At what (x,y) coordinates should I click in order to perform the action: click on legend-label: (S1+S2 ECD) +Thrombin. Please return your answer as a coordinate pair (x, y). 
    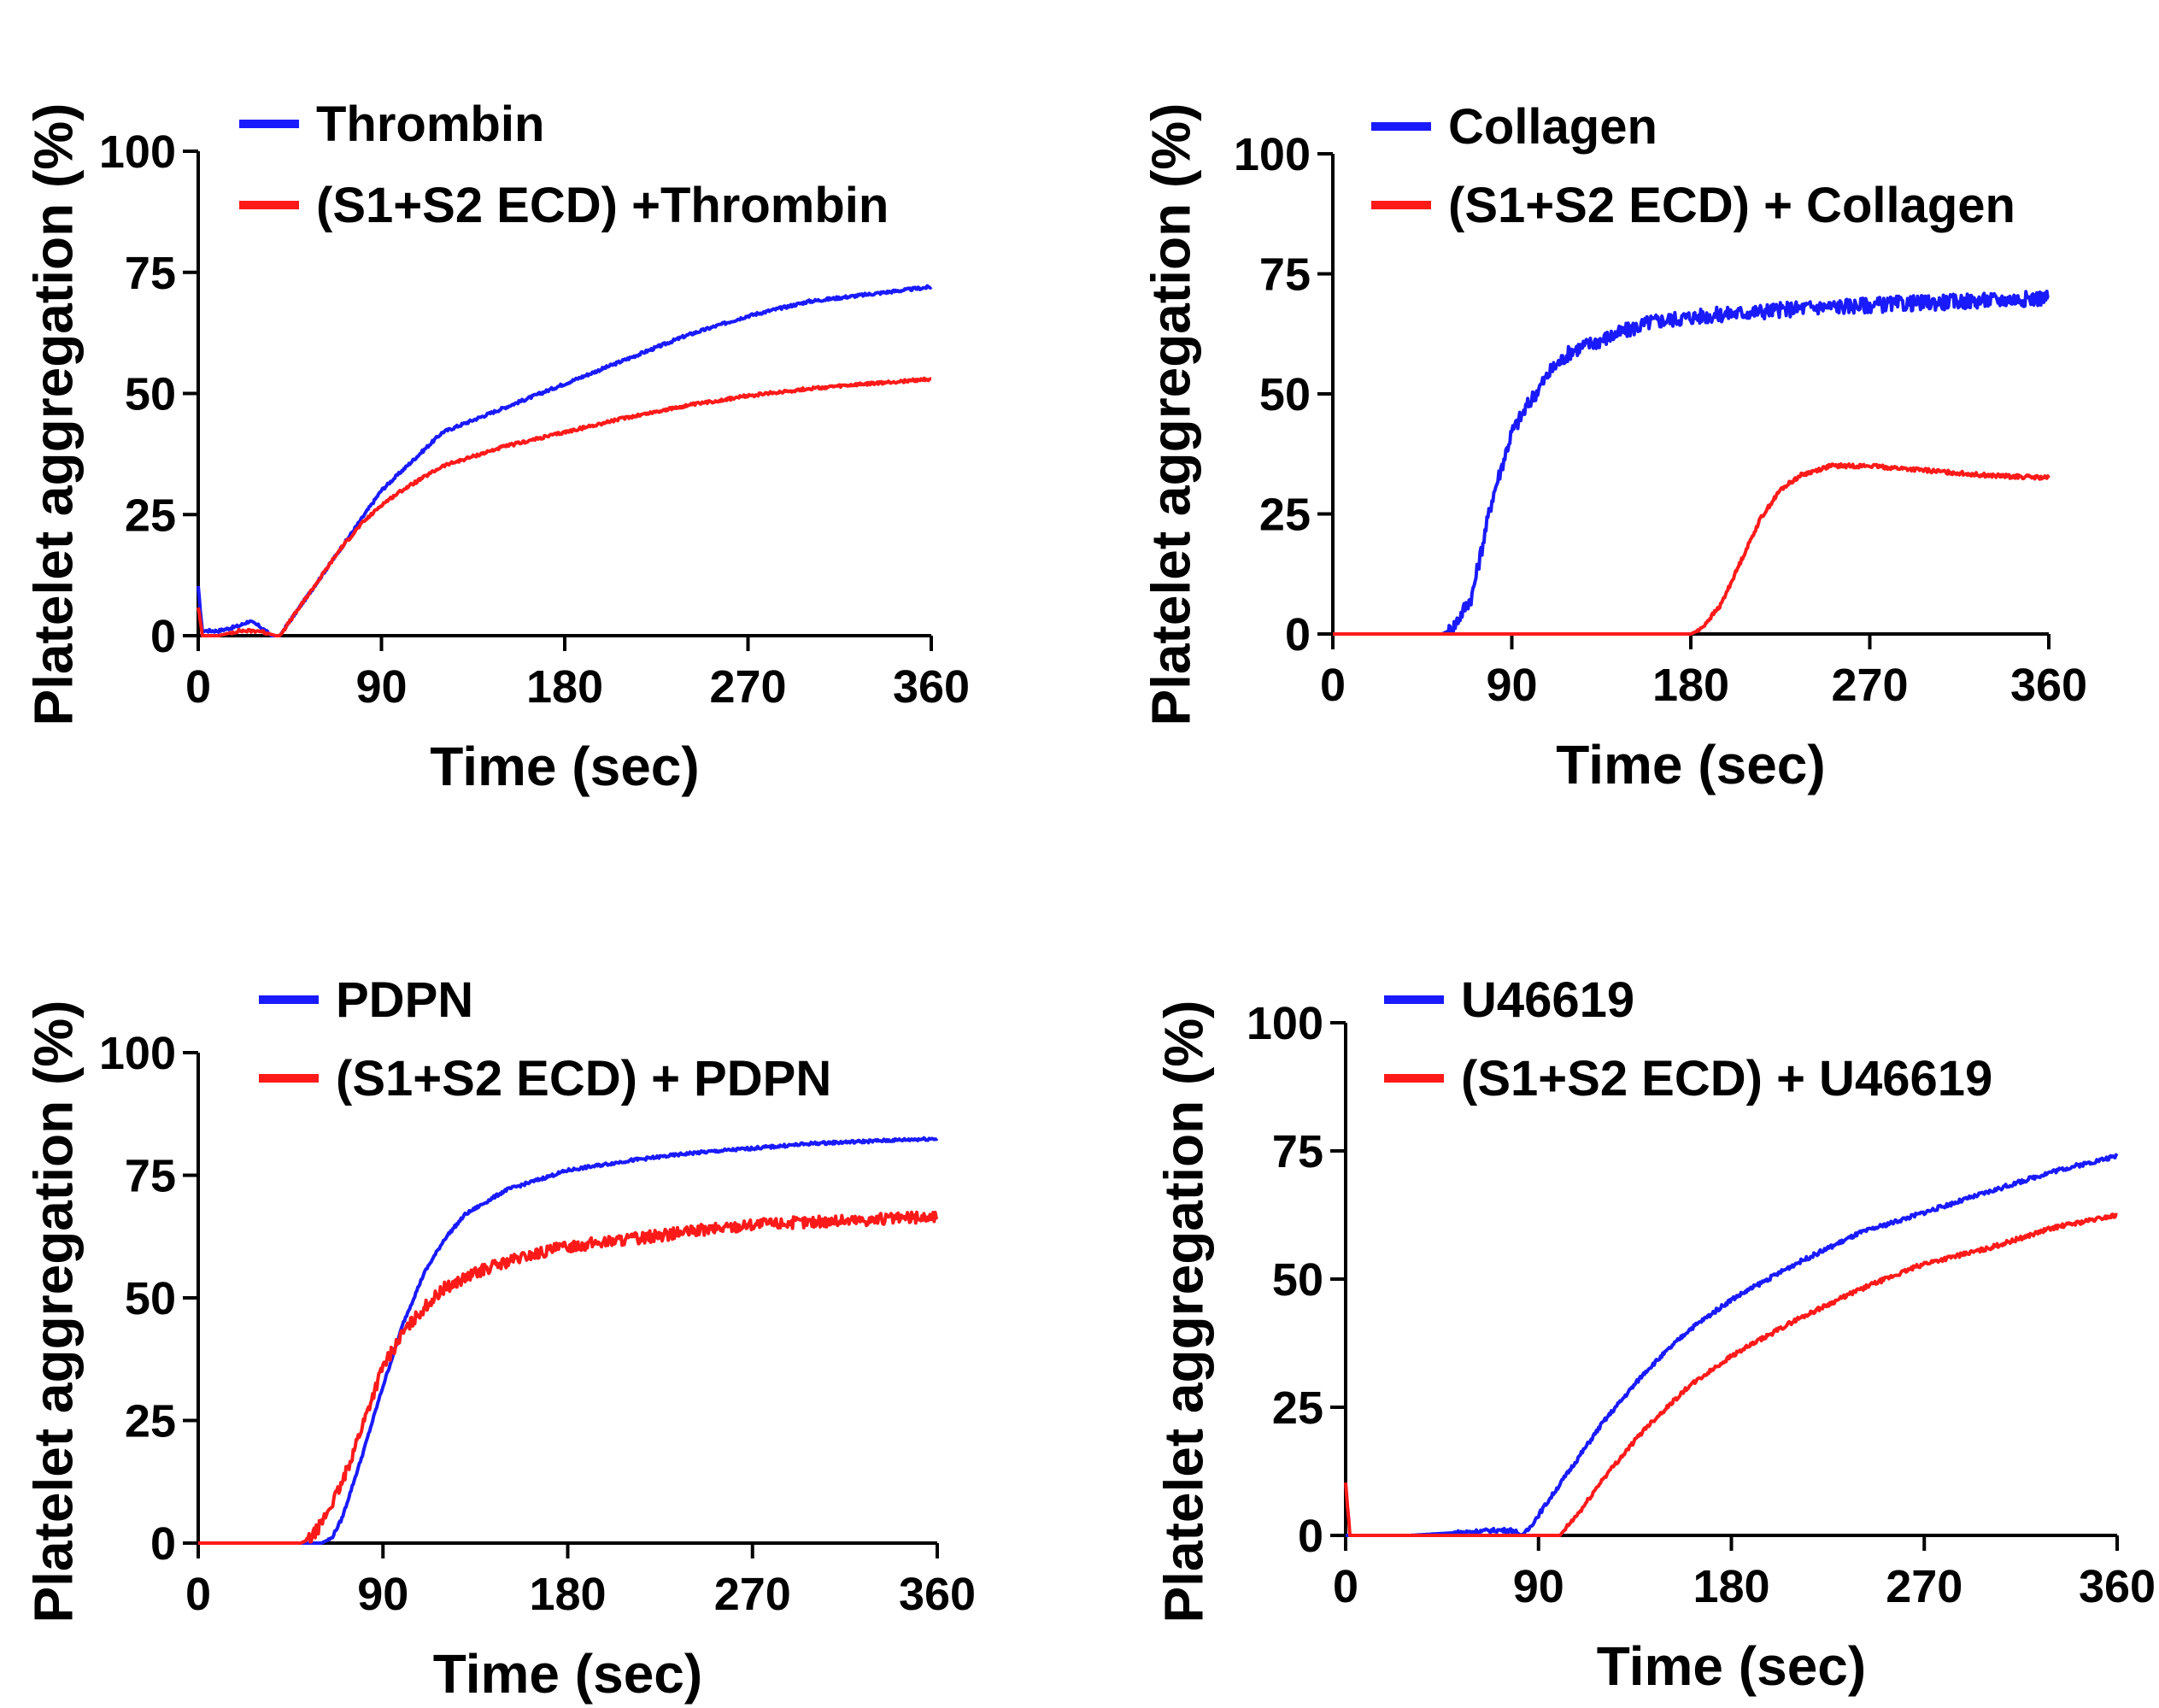
    Looking at the image, I should click on (602, 205).